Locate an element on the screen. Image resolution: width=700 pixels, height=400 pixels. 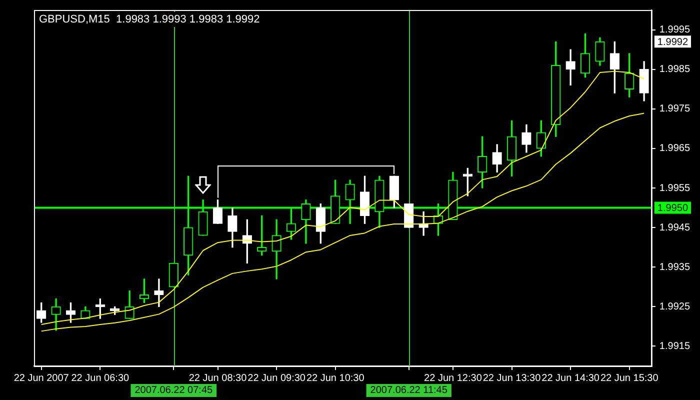
x-tick-label: 22 Jun 10:30 is located at coordinates (335, 378).